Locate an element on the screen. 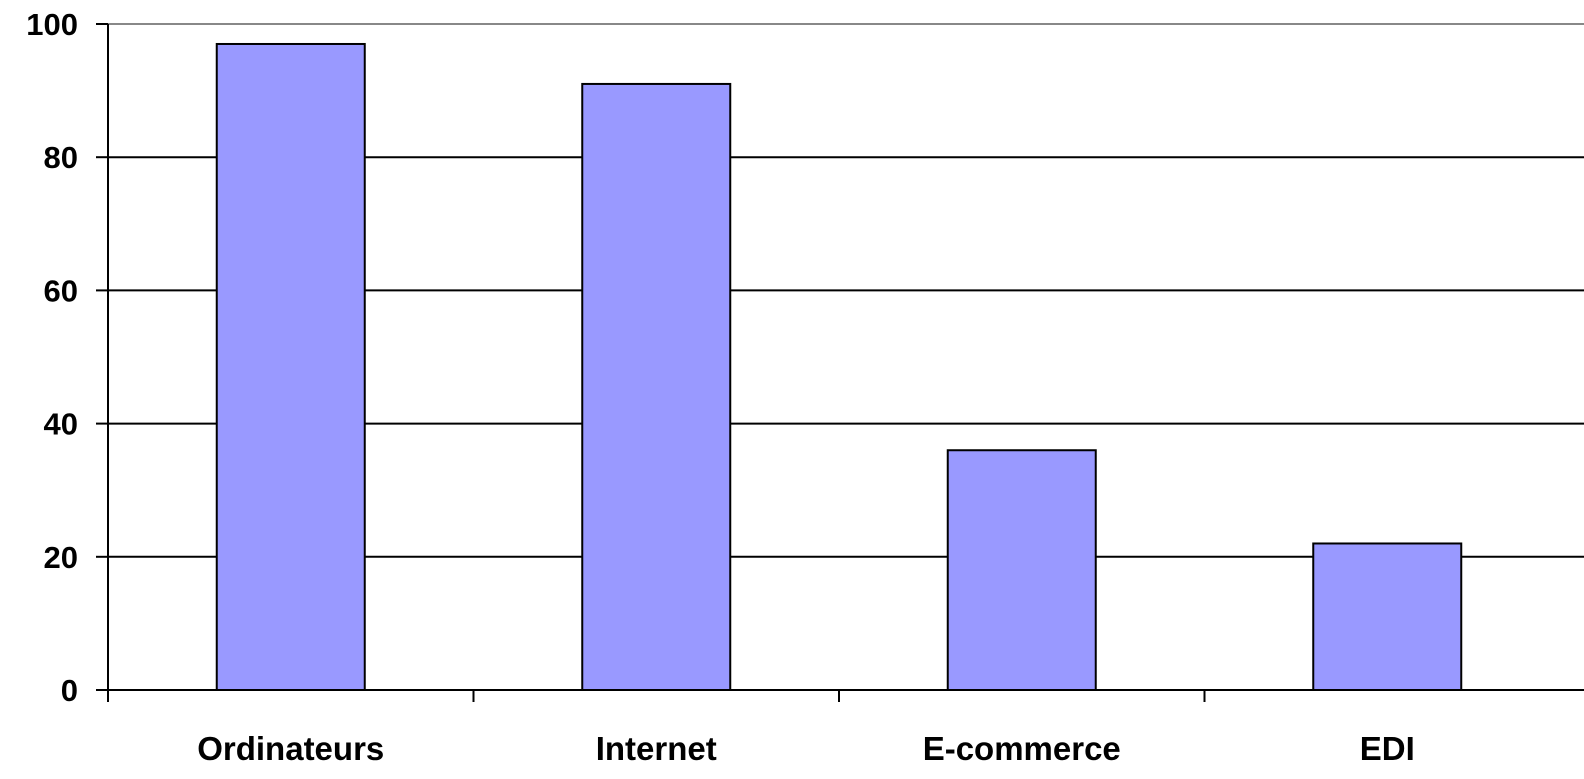  bar-ordinateurs is located at coordinates (290, 367).